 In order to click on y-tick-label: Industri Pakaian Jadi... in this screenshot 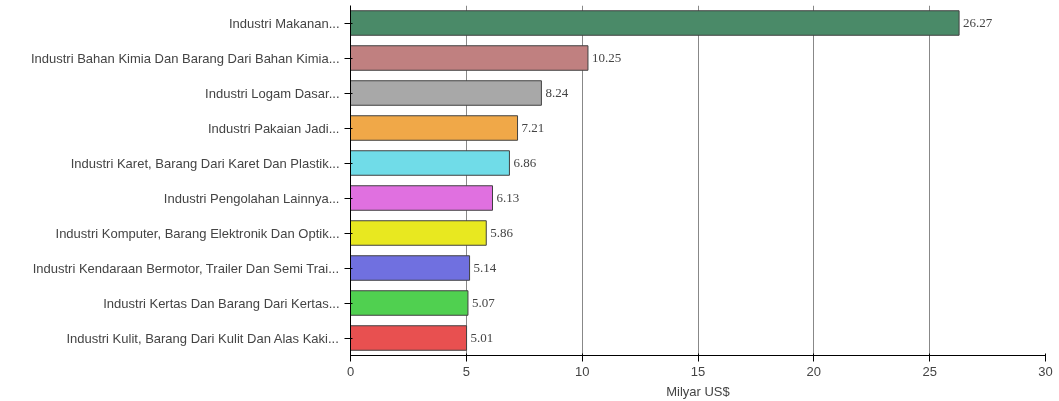, I will do `click(273, 128)`.